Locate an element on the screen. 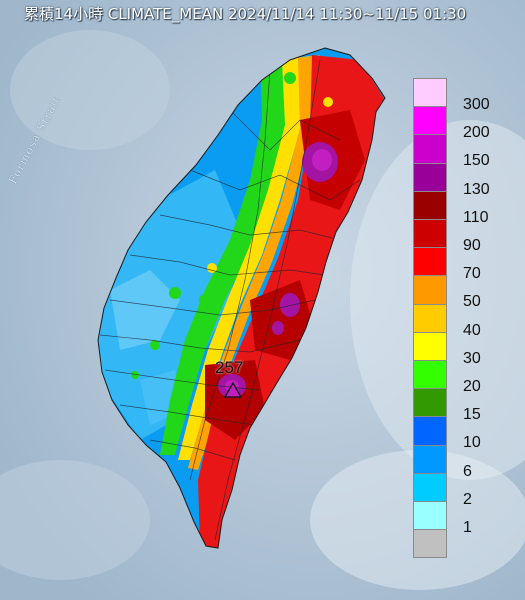 This screenshot has height=600, width=525. legend-level-label: 200 is located at coordinates (476, 133).